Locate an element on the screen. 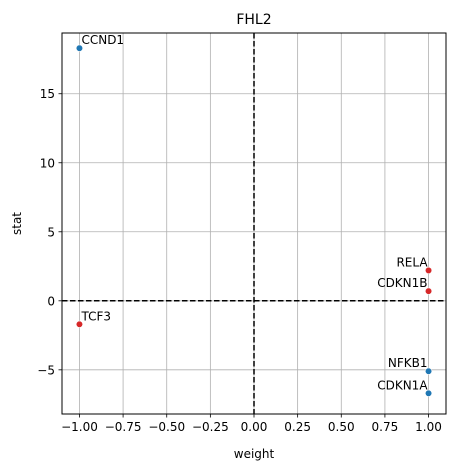  point-label: NFKB1 is located at coordinates (408, 363).